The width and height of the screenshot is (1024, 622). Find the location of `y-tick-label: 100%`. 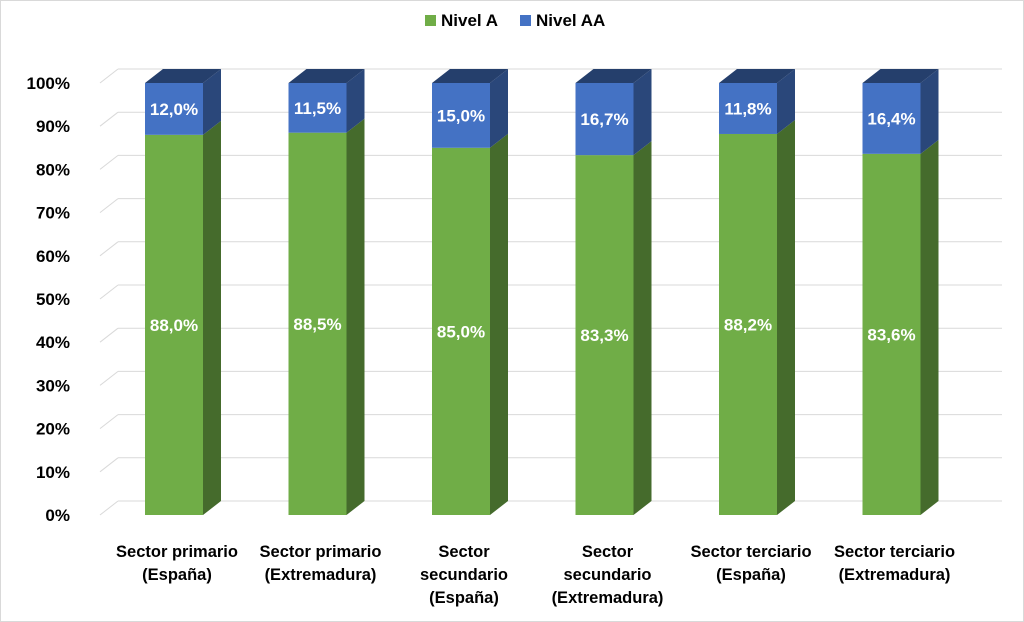

y-tick-label: 100% is located at coordinates (48, 83).